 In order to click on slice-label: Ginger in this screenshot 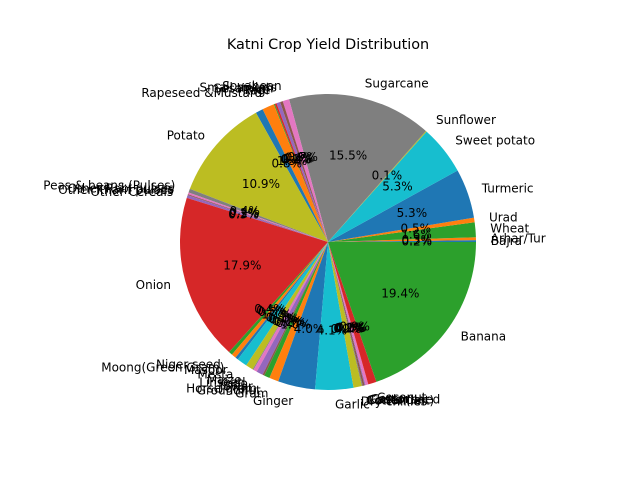, I will do `click(273, 401)`.